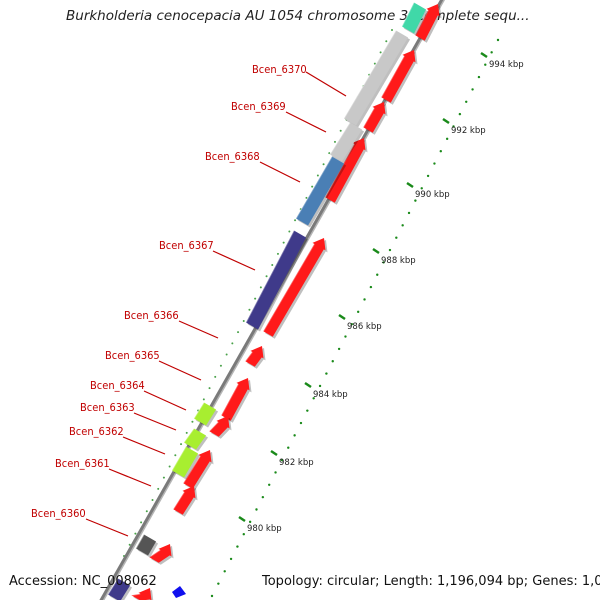 Image resolution: width=600 pixels, height=600 pixels. Describe the element at coordinates (330, 395) in the screenshot. I see `kbp-label: 984 kbp` at that location.